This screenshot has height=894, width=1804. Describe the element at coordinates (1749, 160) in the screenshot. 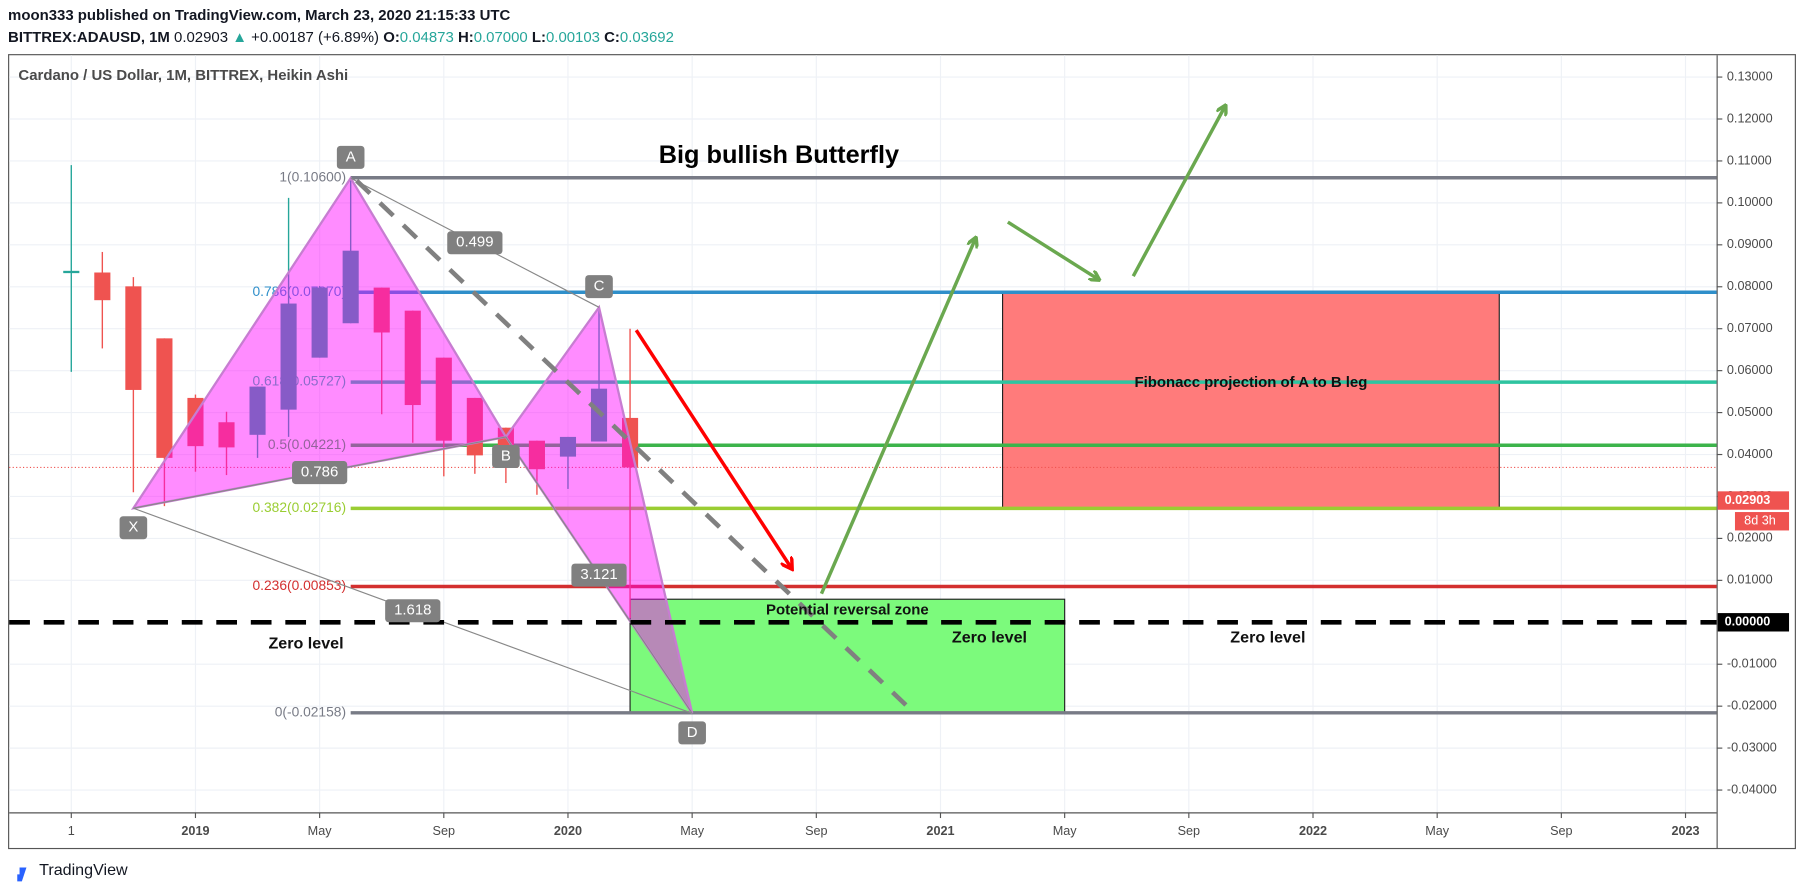

I see `y-tick-label: 0.11000` at that location.